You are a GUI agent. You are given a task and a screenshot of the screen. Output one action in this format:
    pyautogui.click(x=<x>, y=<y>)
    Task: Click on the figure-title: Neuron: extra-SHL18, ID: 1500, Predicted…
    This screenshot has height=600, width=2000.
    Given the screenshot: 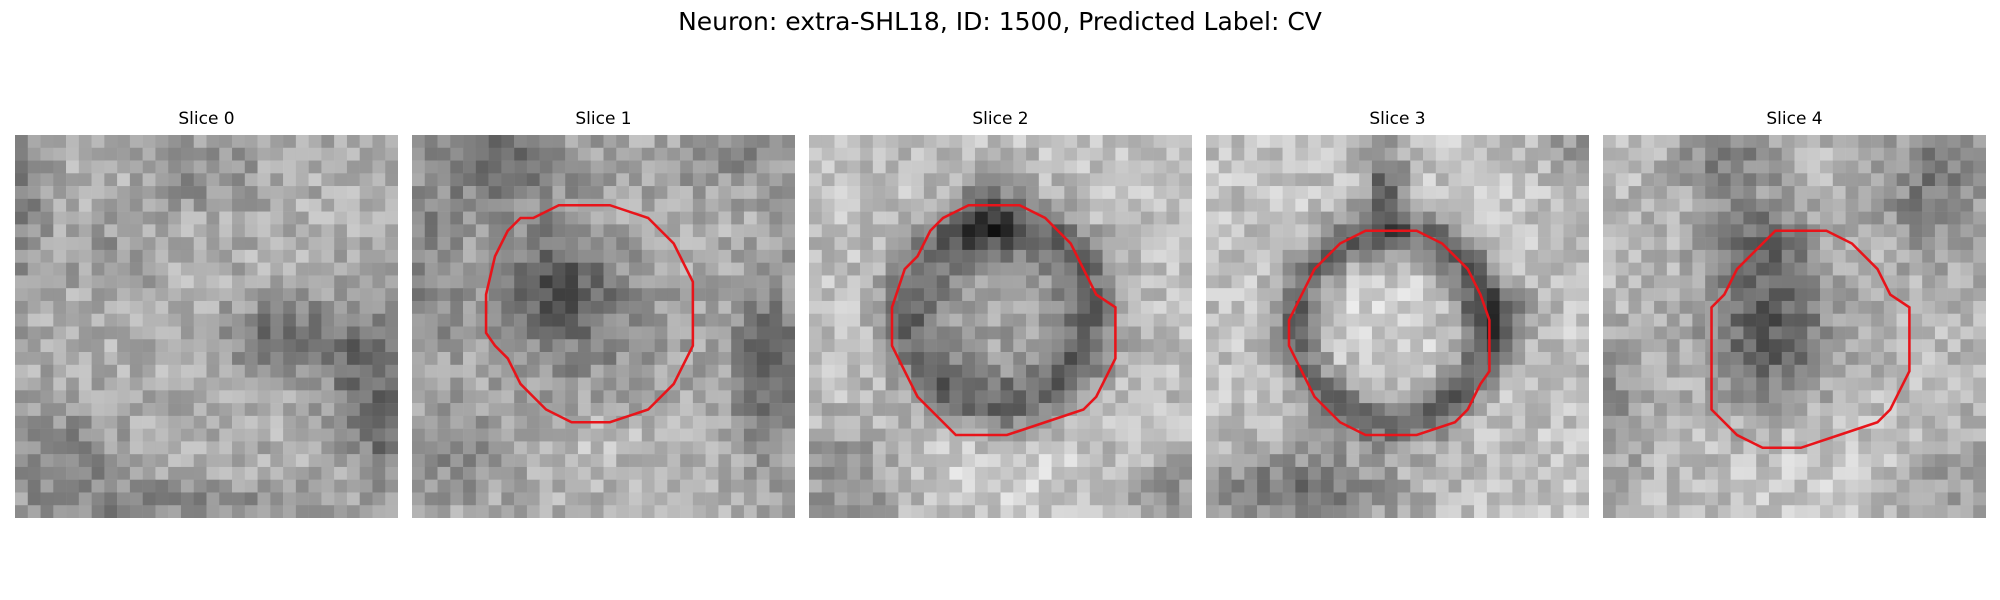 What is the action you would take?
    pyautogui.click(x=1000, y=21)
    